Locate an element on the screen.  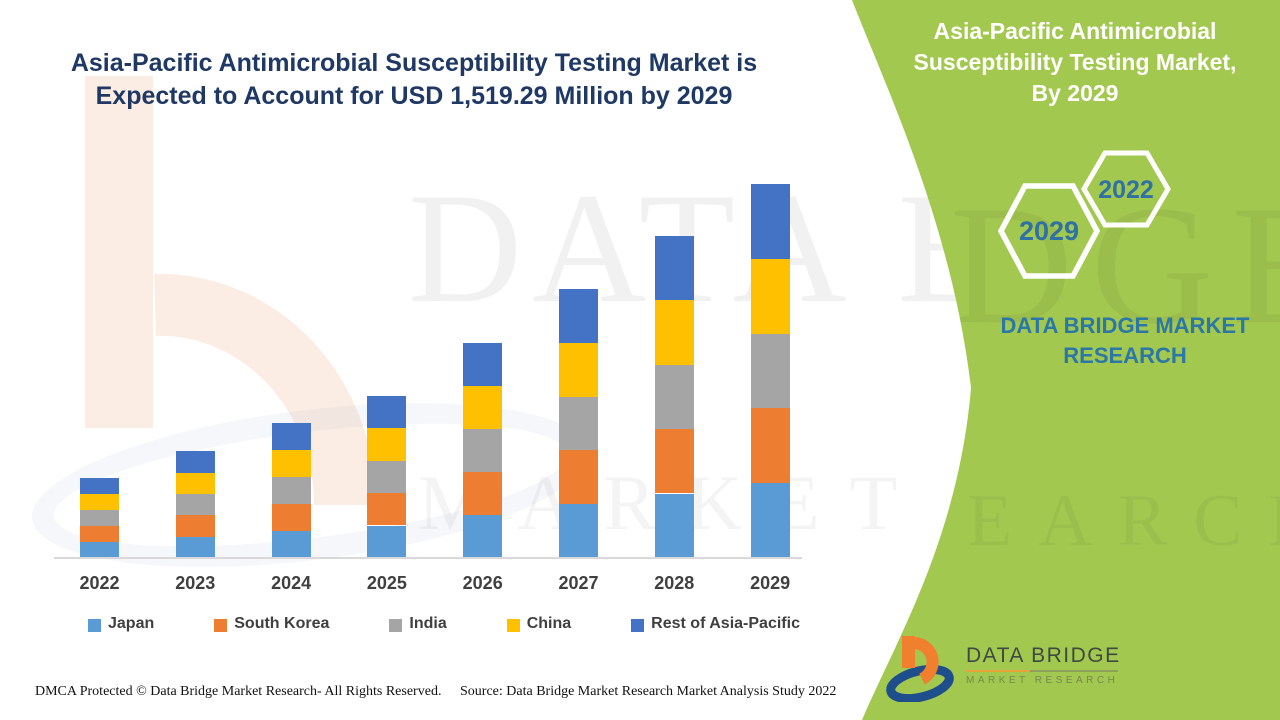
x-axis-label-2023: 2023 is located at coordinates (195, 583).